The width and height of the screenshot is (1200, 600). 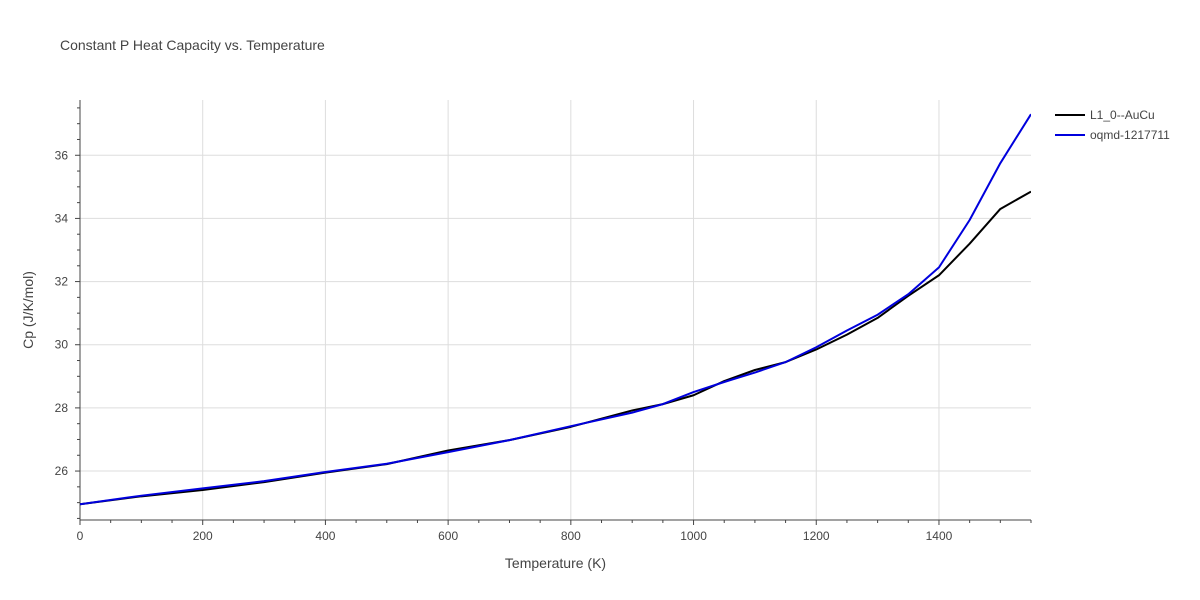 What do you see at coordinates (28, 310) in the screenshot?
I see `y-axis-label: Cp (J/K/mol)` at bounding box center [28, 310].